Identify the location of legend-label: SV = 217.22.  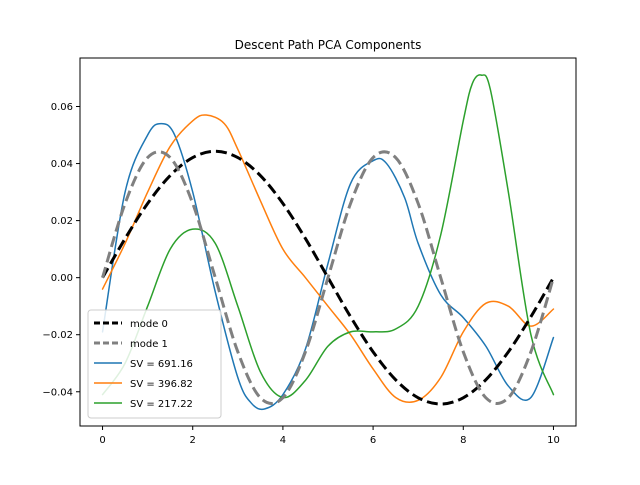
(161, 404).